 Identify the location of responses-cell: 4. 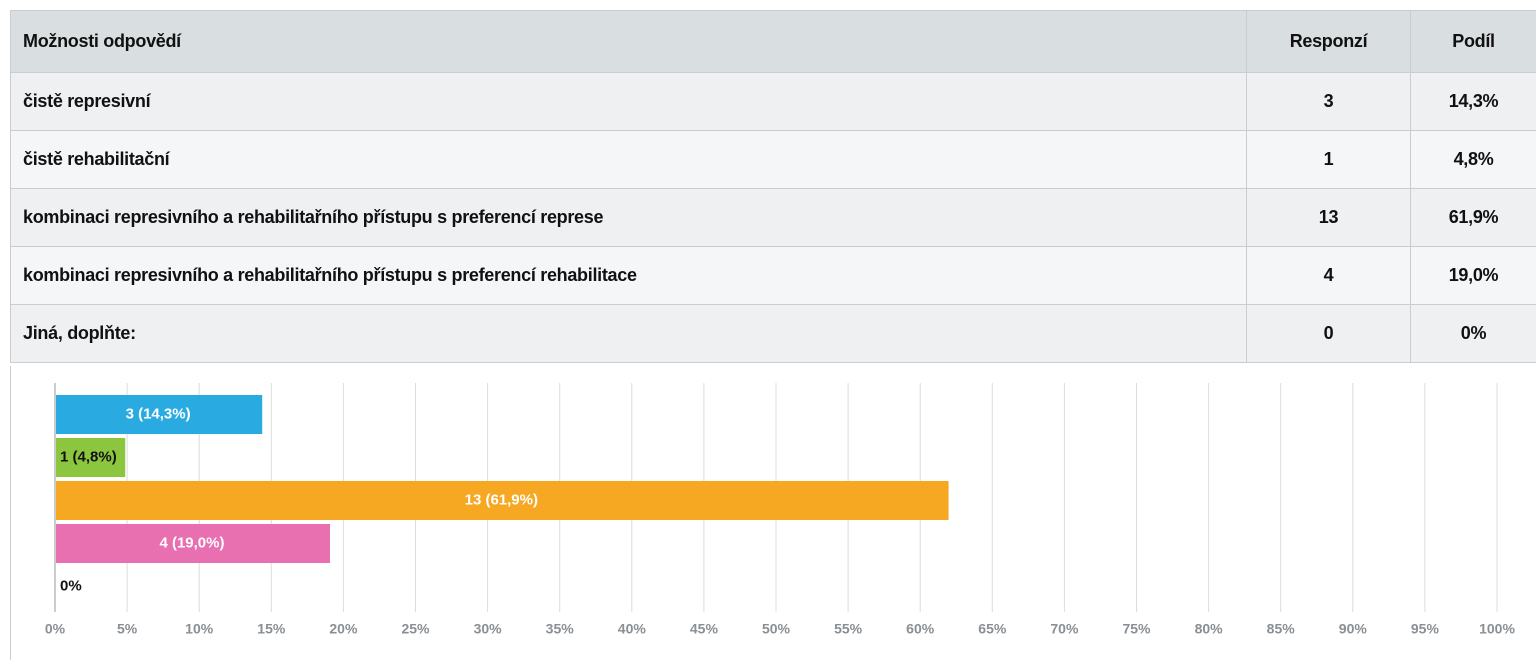
(1328, 275).